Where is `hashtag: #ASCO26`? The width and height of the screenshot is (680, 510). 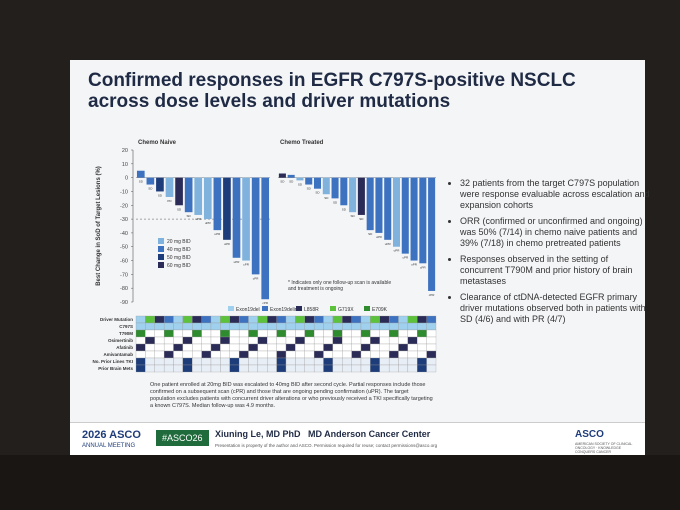 hashtag: #ASCO26 is located at coordinates (182, 438).